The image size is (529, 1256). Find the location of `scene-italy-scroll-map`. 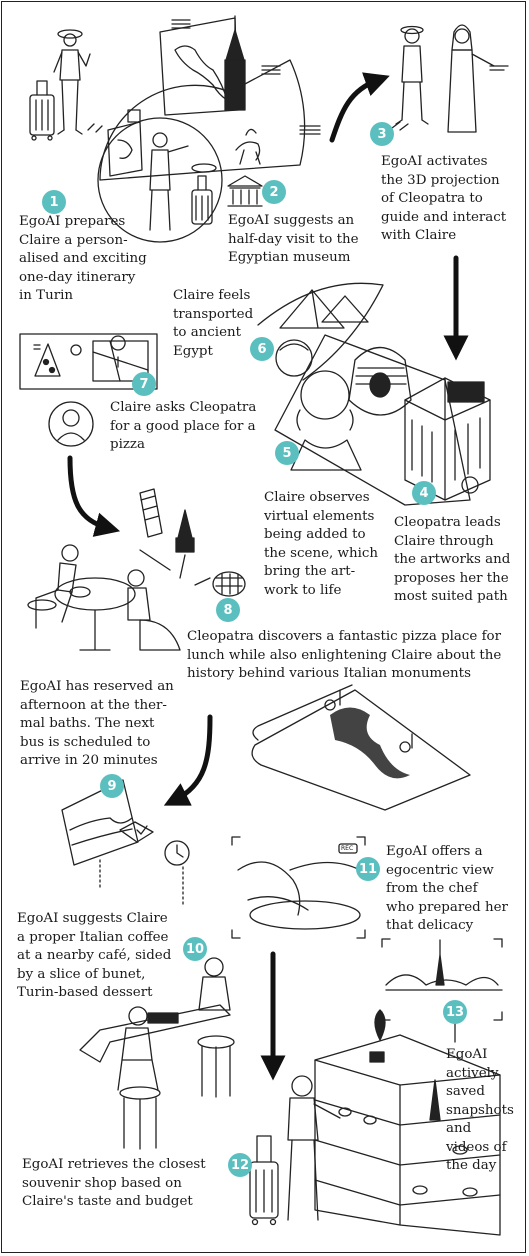

scene-italy-scroll-map is located at coordinates (361, 747).